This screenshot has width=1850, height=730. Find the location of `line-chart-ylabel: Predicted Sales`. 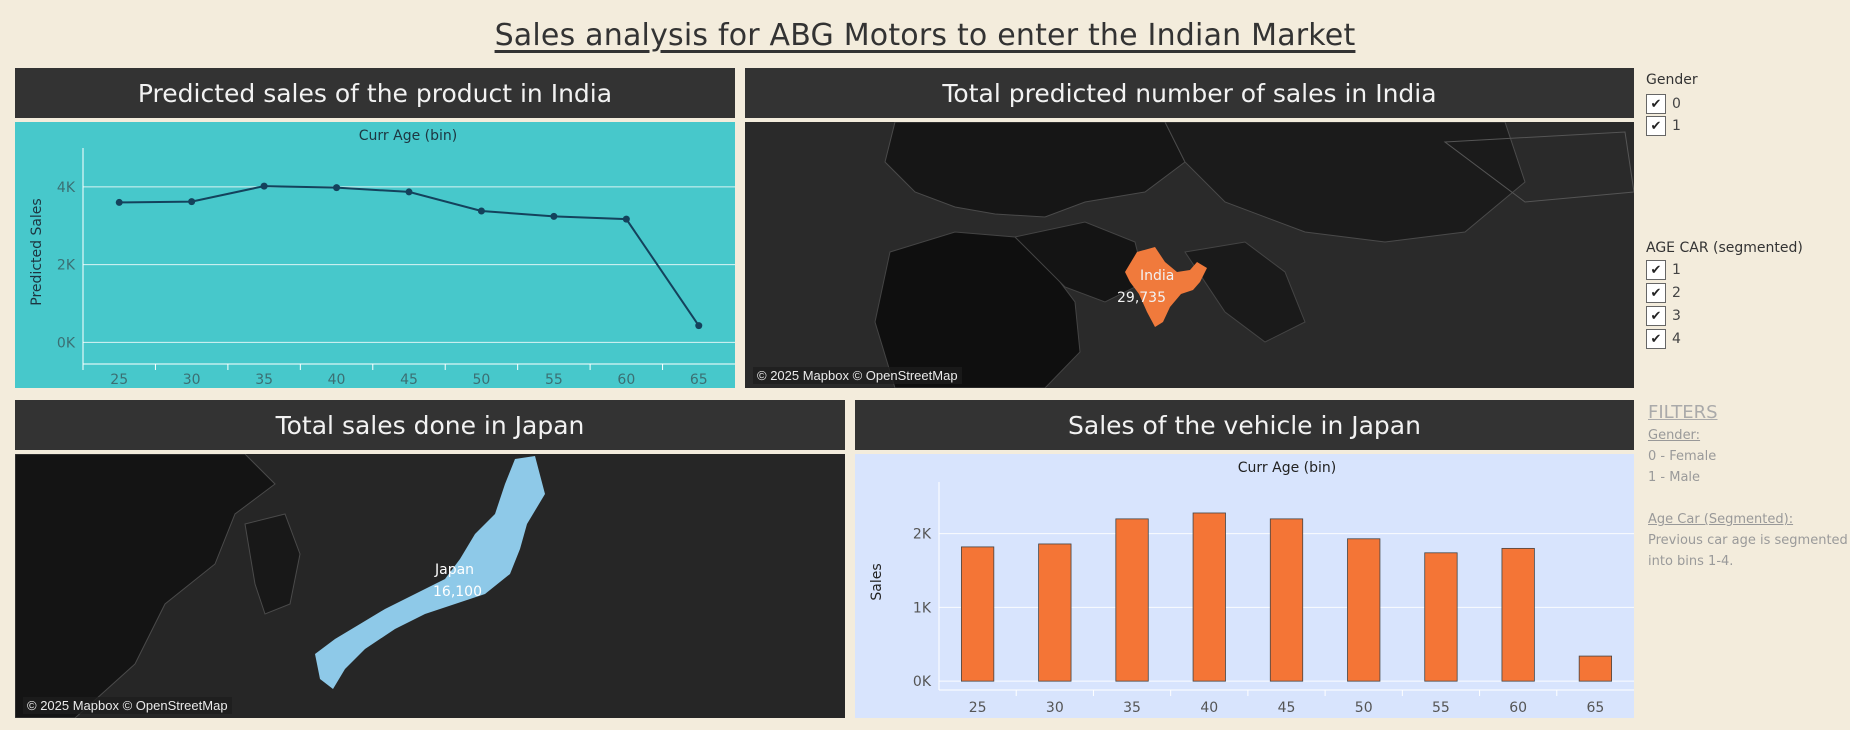

line-chart-ylabel: Predicted Sales is located at coordinates (37, 251).